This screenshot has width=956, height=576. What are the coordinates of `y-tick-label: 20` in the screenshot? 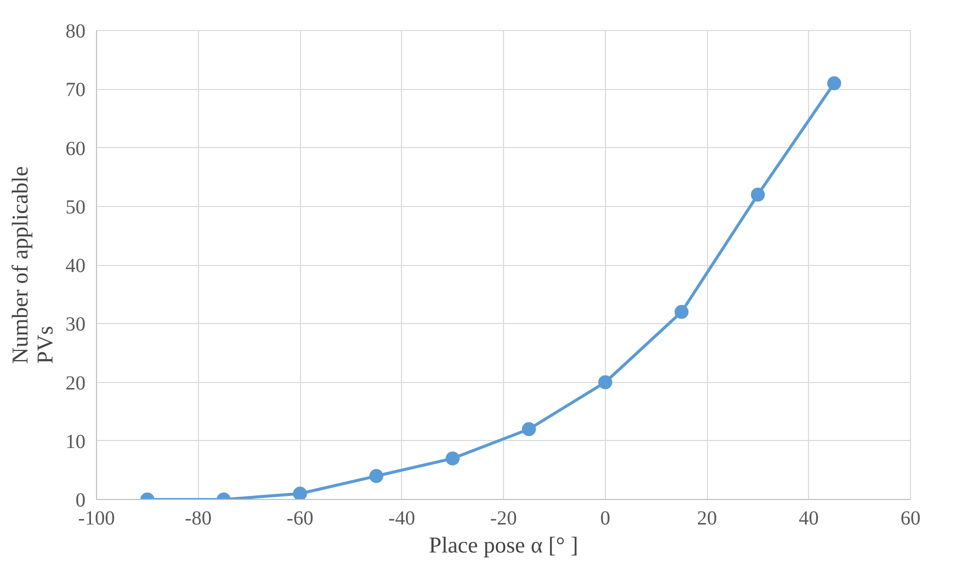 It's located at (76, 383).